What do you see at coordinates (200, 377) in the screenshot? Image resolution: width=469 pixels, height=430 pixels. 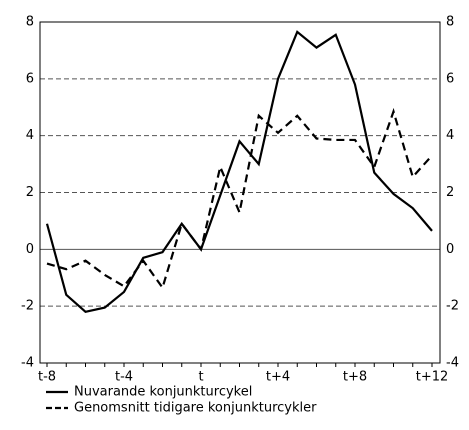 I see `x-tick-label: t` at bounding box center [200, 377].